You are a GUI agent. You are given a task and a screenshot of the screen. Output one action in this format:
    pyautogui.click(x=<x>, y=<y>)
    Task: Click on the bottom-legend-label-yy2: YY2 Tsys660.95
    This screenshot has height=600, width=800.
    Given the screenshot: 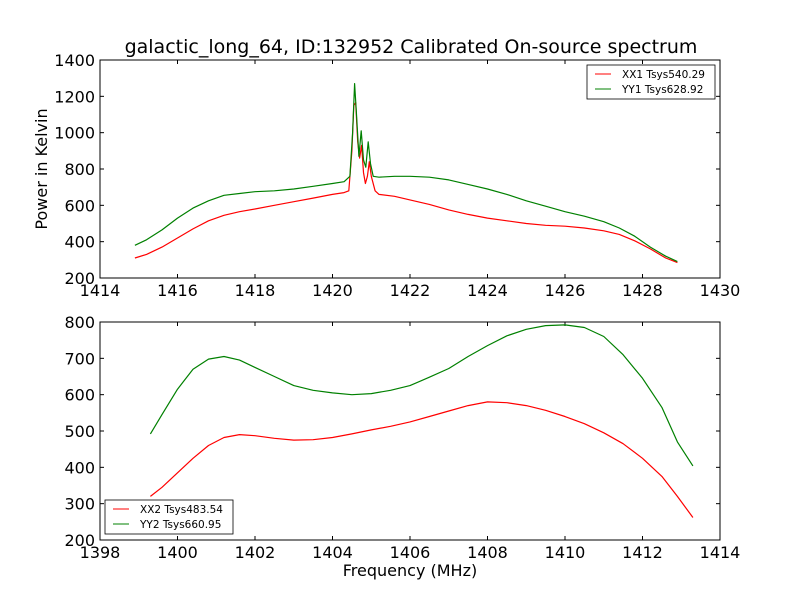 What is the action you would take?
    pyautogui.click(x=180, y=525)
    